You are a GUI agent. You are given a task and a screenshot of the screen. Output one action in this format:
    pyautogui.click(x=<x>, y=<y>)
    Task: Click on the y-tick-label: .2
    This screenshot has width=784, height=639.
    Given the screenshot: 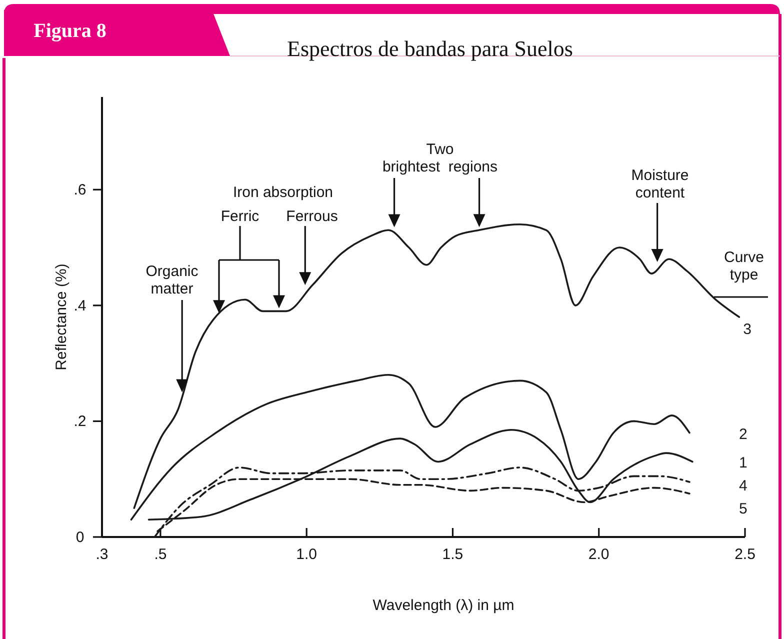 What is the action you would take?
    pyautogui.click(x=80, y=421)
    